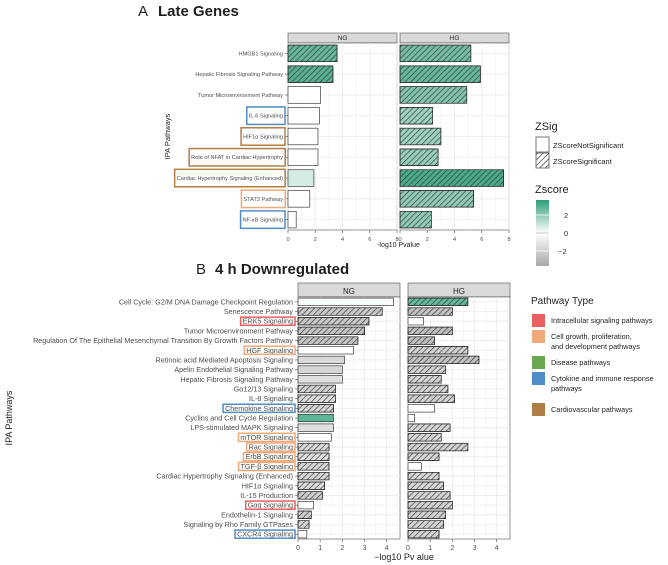 Image resolution: width=668 pixels, height=565 pixels. I want to click on category-label: HGF Signaling, so click(269, 350).